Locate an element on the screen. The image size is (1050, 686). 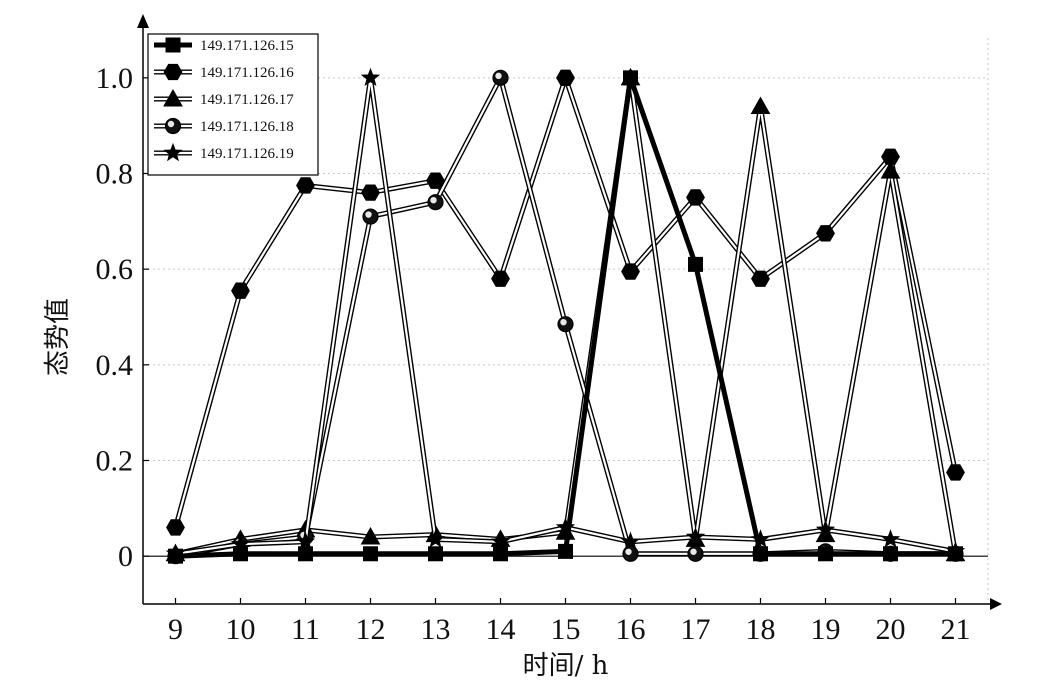
y-tick-label: 0.8 is located at coordinates (115, 174).